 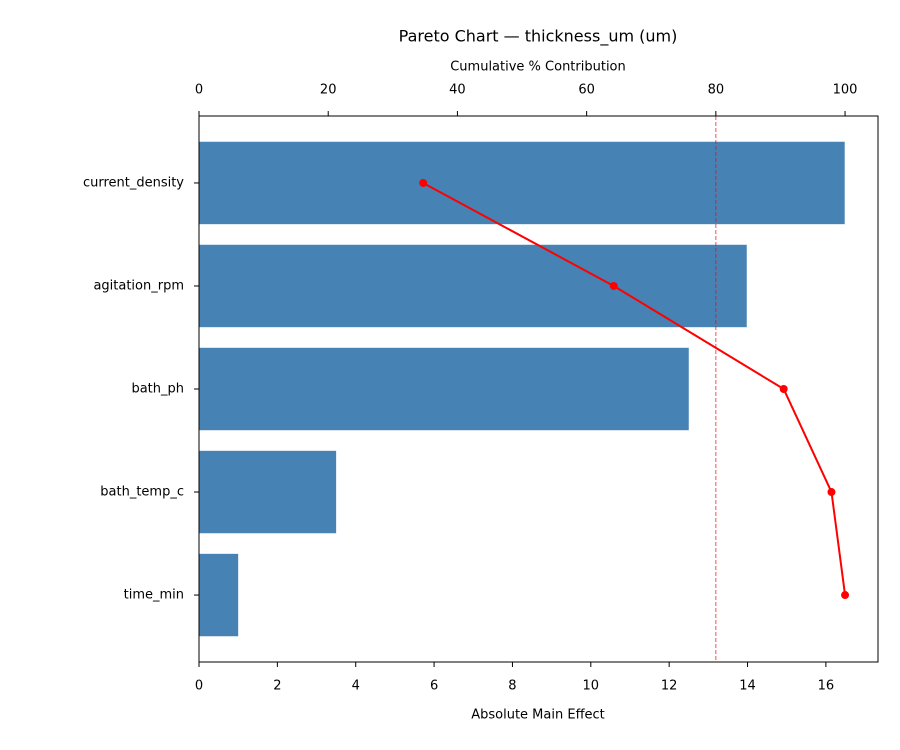 What do you see at coordinates (591, 686) in the screenshot?
I see `x-tick-label: 10` at bounding box center [591, 686].